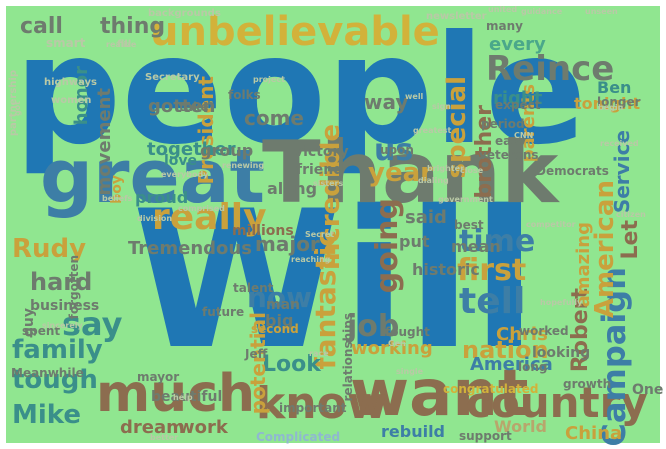  I want to click on word-proud: proud, so click(162, 197).